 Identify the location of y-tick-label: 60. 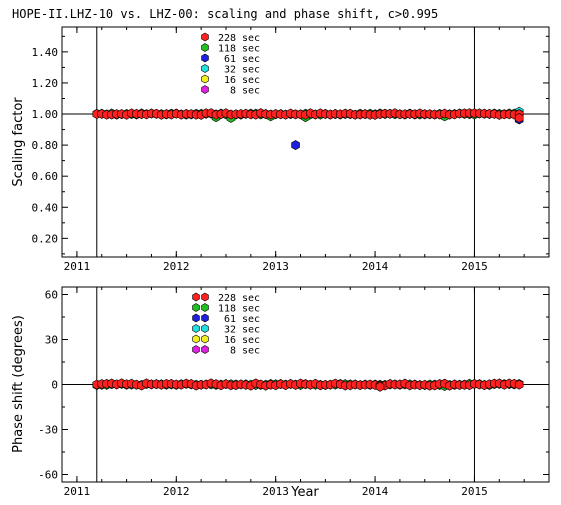
(51, 295).